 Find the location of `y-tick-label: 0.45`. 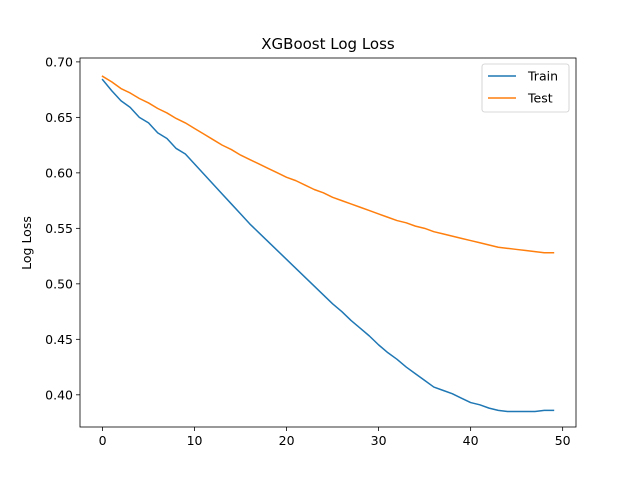

y-tick-label: 0.45 is located at coordinates (59, 339).